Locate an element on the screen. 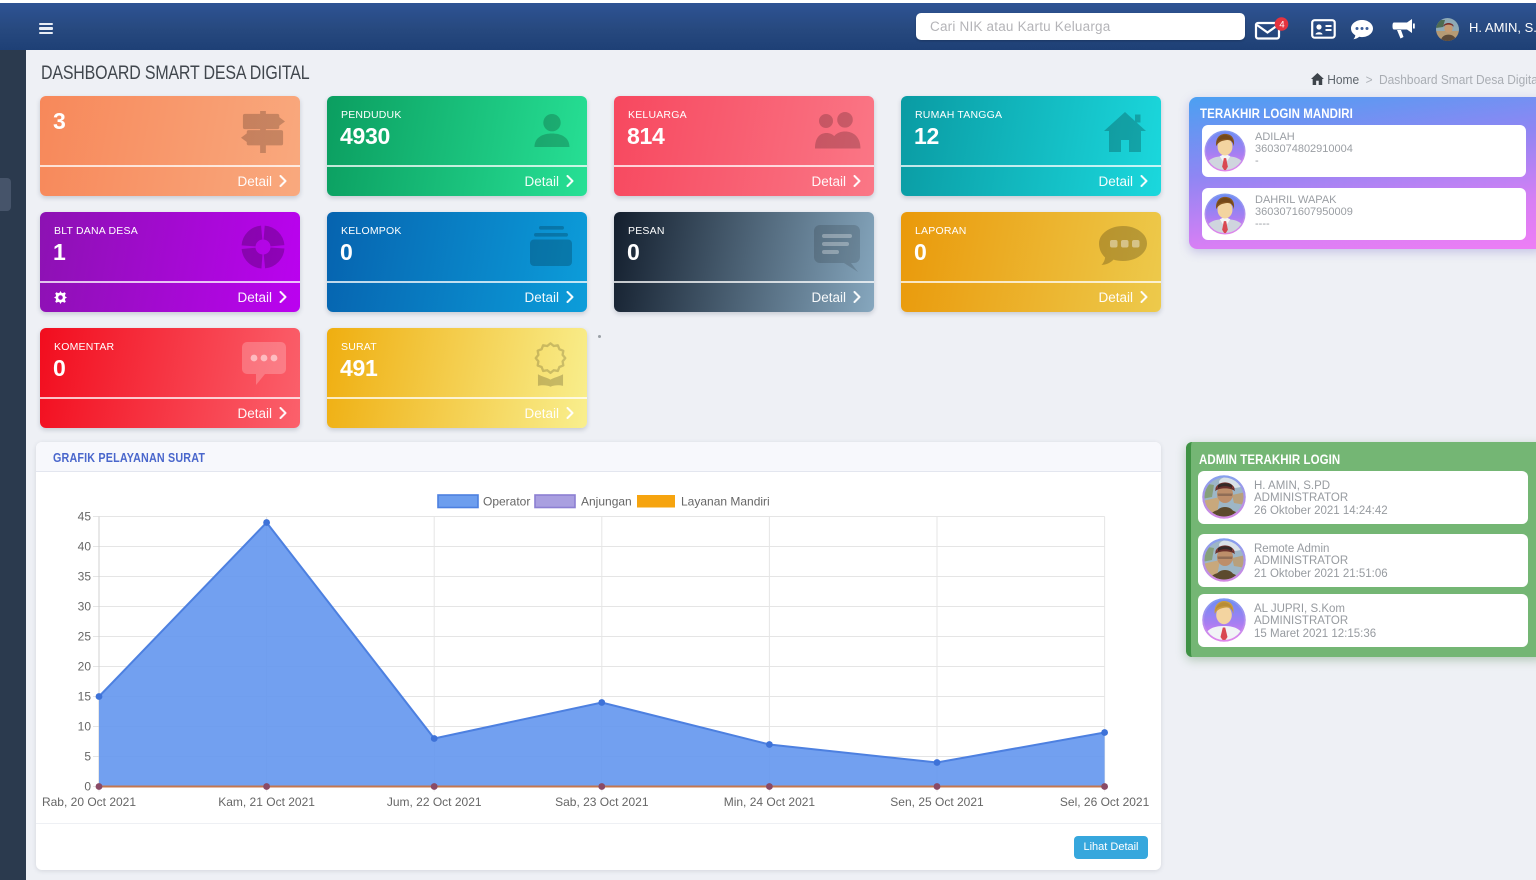 Image resolution: width=1536 pixels, height=880 pixels. svg-text: 5 is located at coordinates (87, 757).